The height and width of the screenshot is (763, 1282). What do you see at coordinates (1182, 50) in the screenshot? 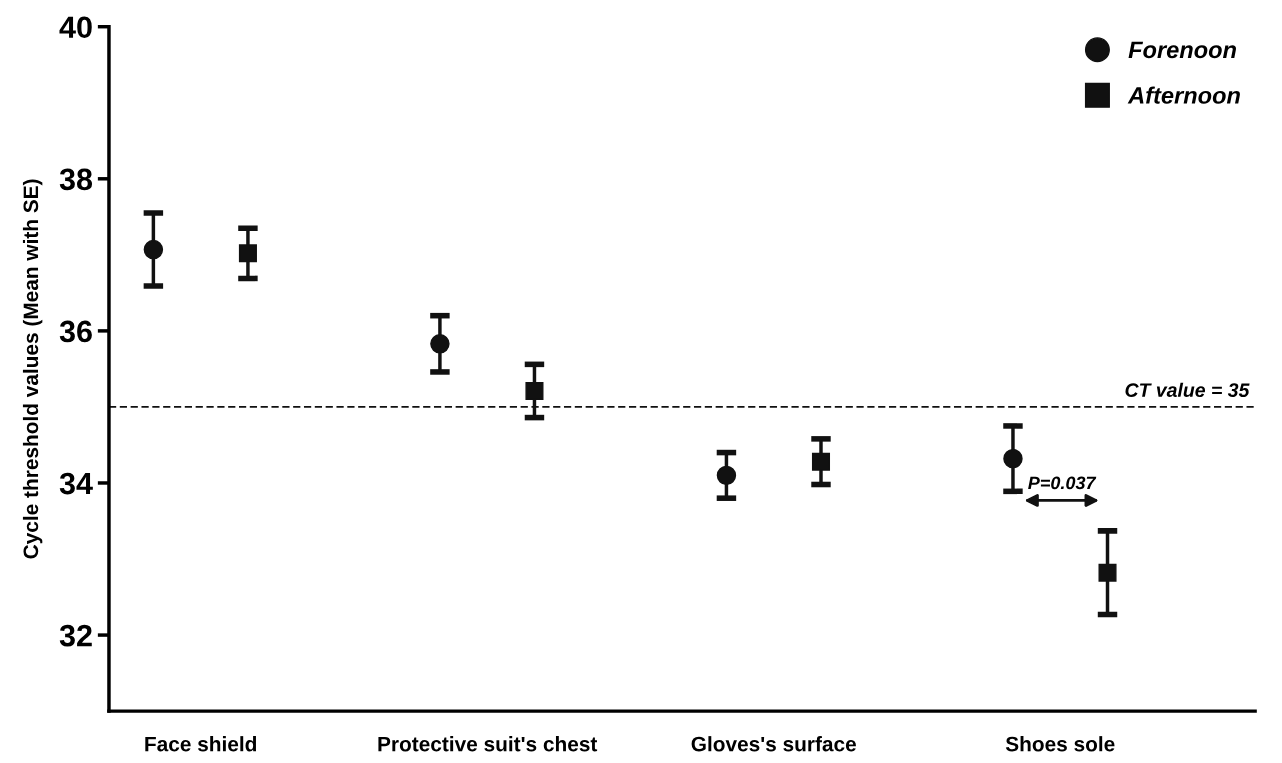
I see `legend-label: Forenoon` at bounding box center [1182, 50].